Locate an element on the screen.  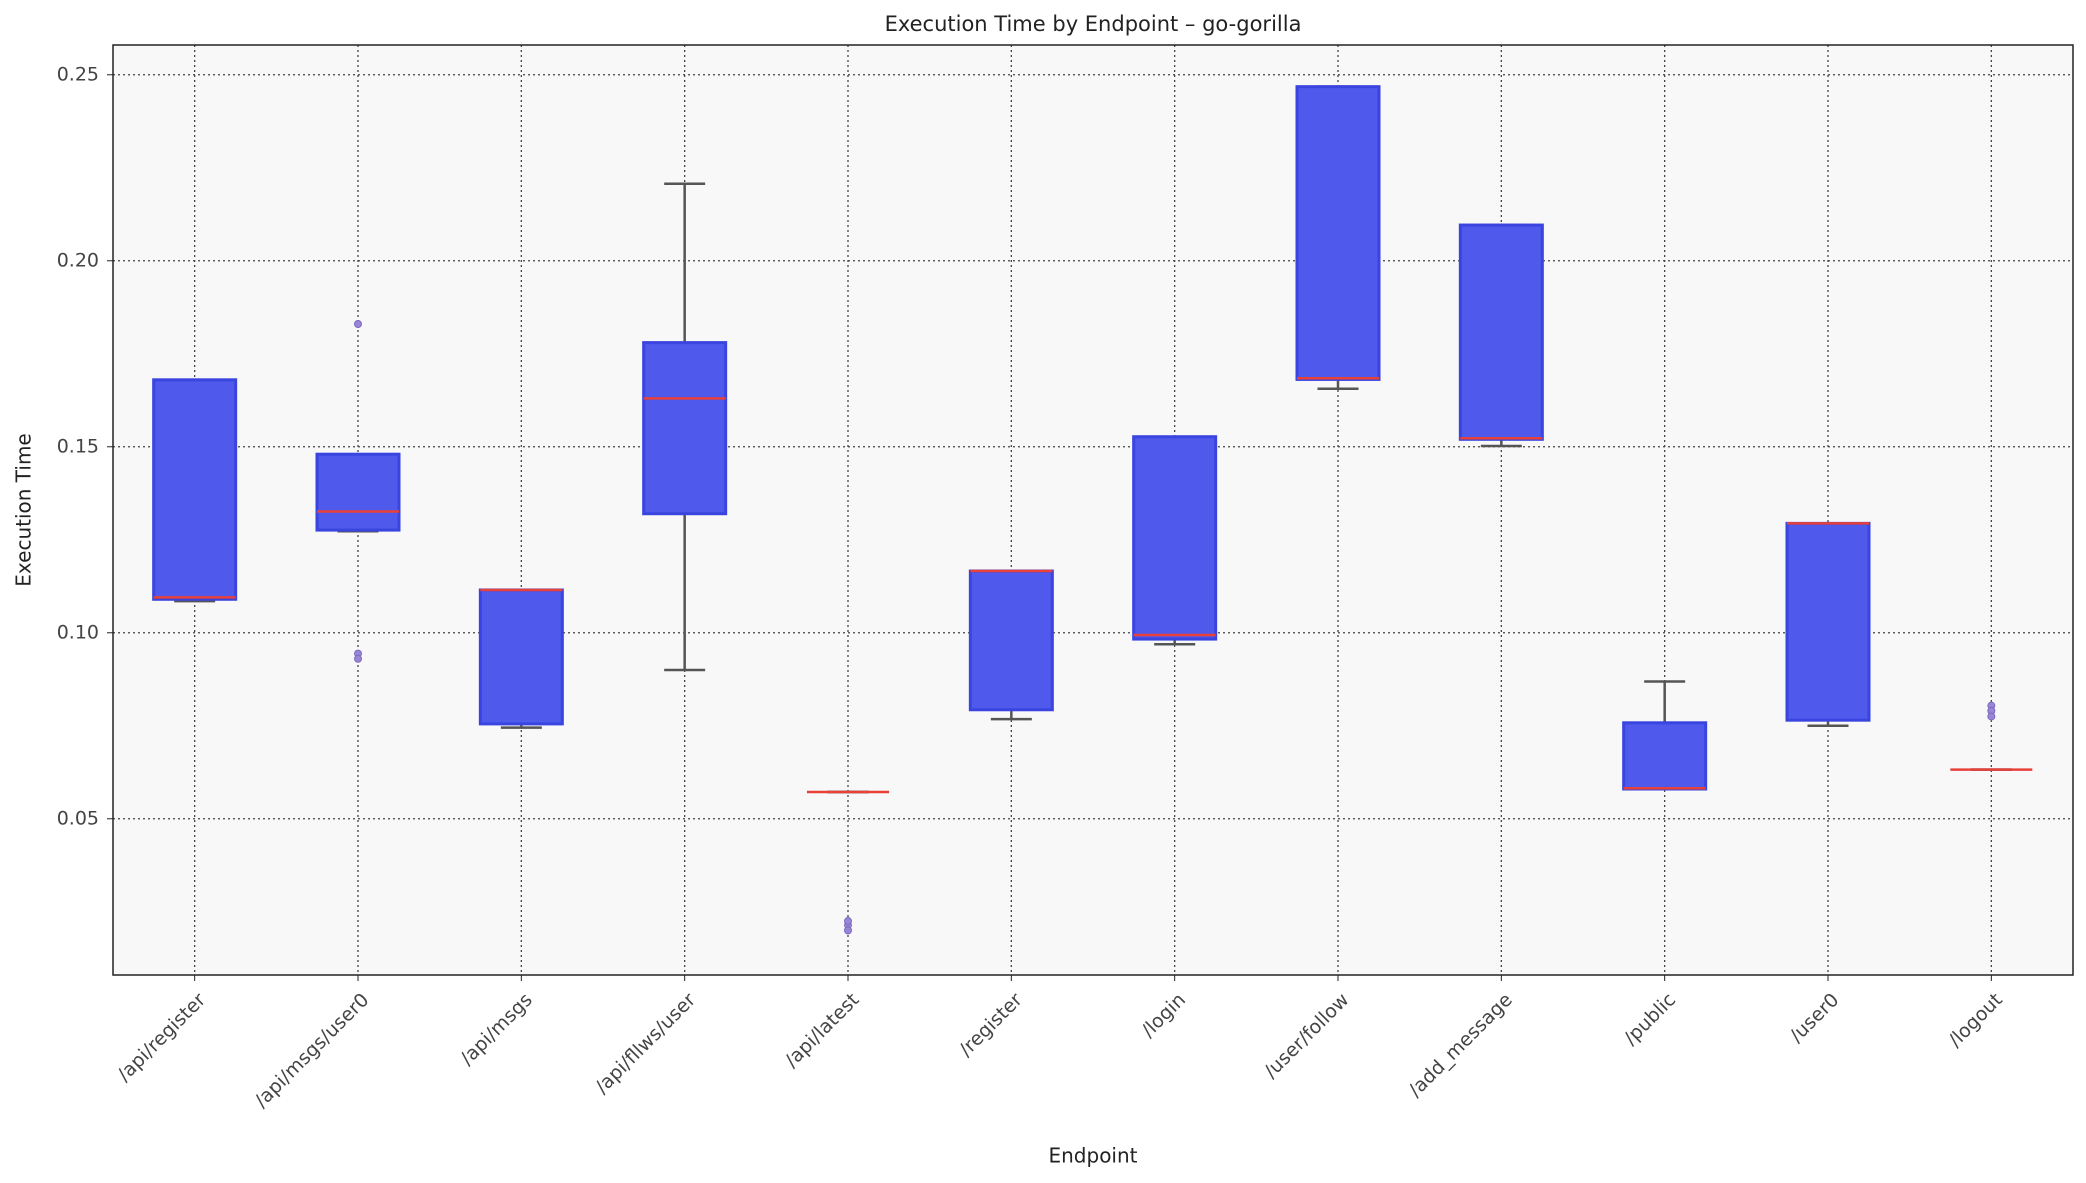
x-tick-label: /login is located at coordinates (1163, 1015).